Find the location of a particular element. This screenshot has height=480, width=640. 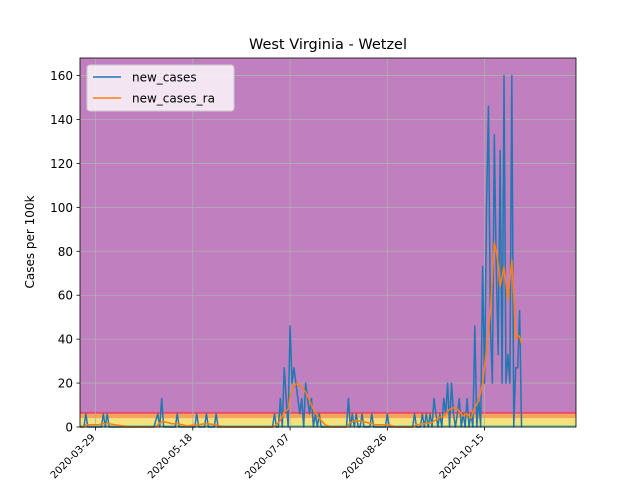

y-tick-label-0: 0 is located at coordinates (69, 428).